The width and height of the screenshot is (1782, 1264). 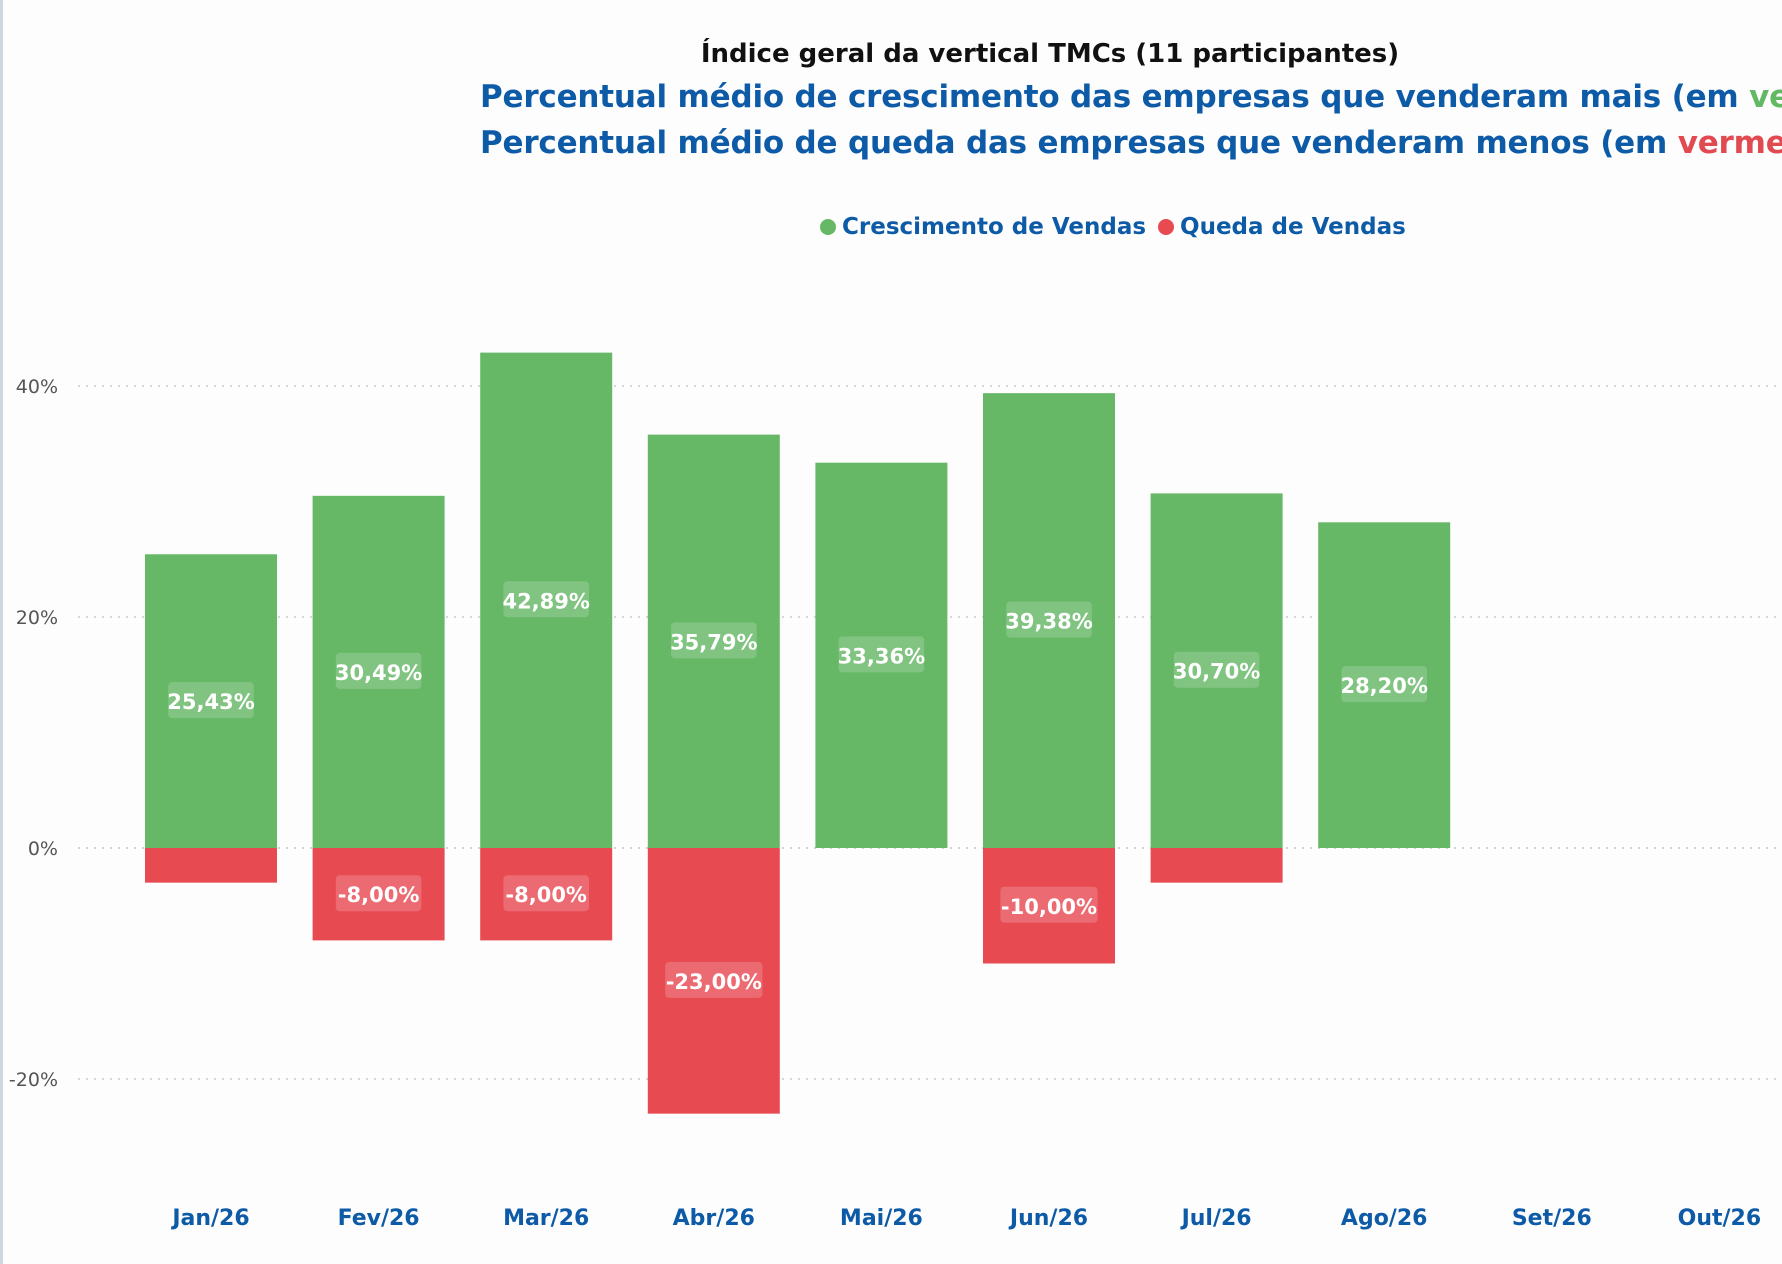 I want to click on x-category-label: Jan/26, so click(x=209, y=1218).